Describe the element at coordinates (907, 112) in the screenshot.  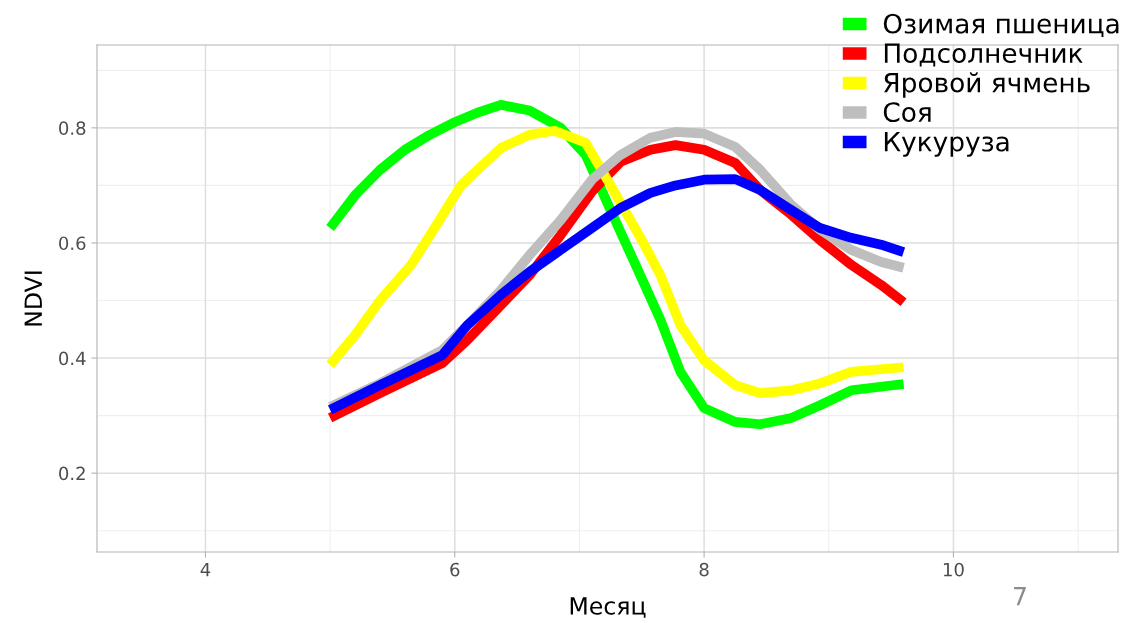
I see `legend-label: Соя` at that location.